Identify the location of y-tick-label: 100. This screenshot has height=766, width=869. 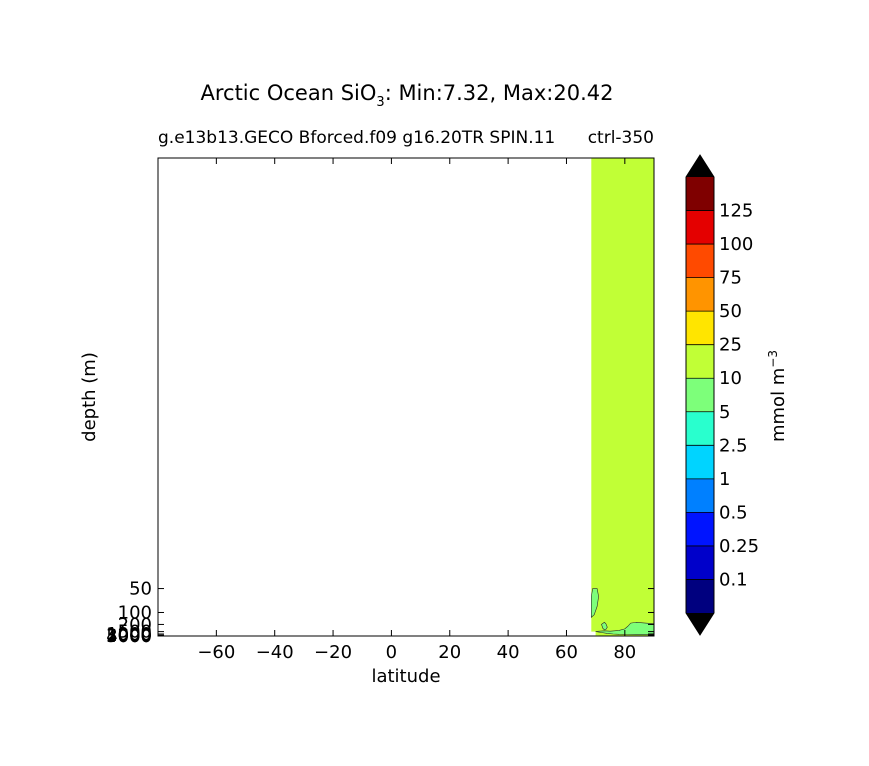
(135, 612).